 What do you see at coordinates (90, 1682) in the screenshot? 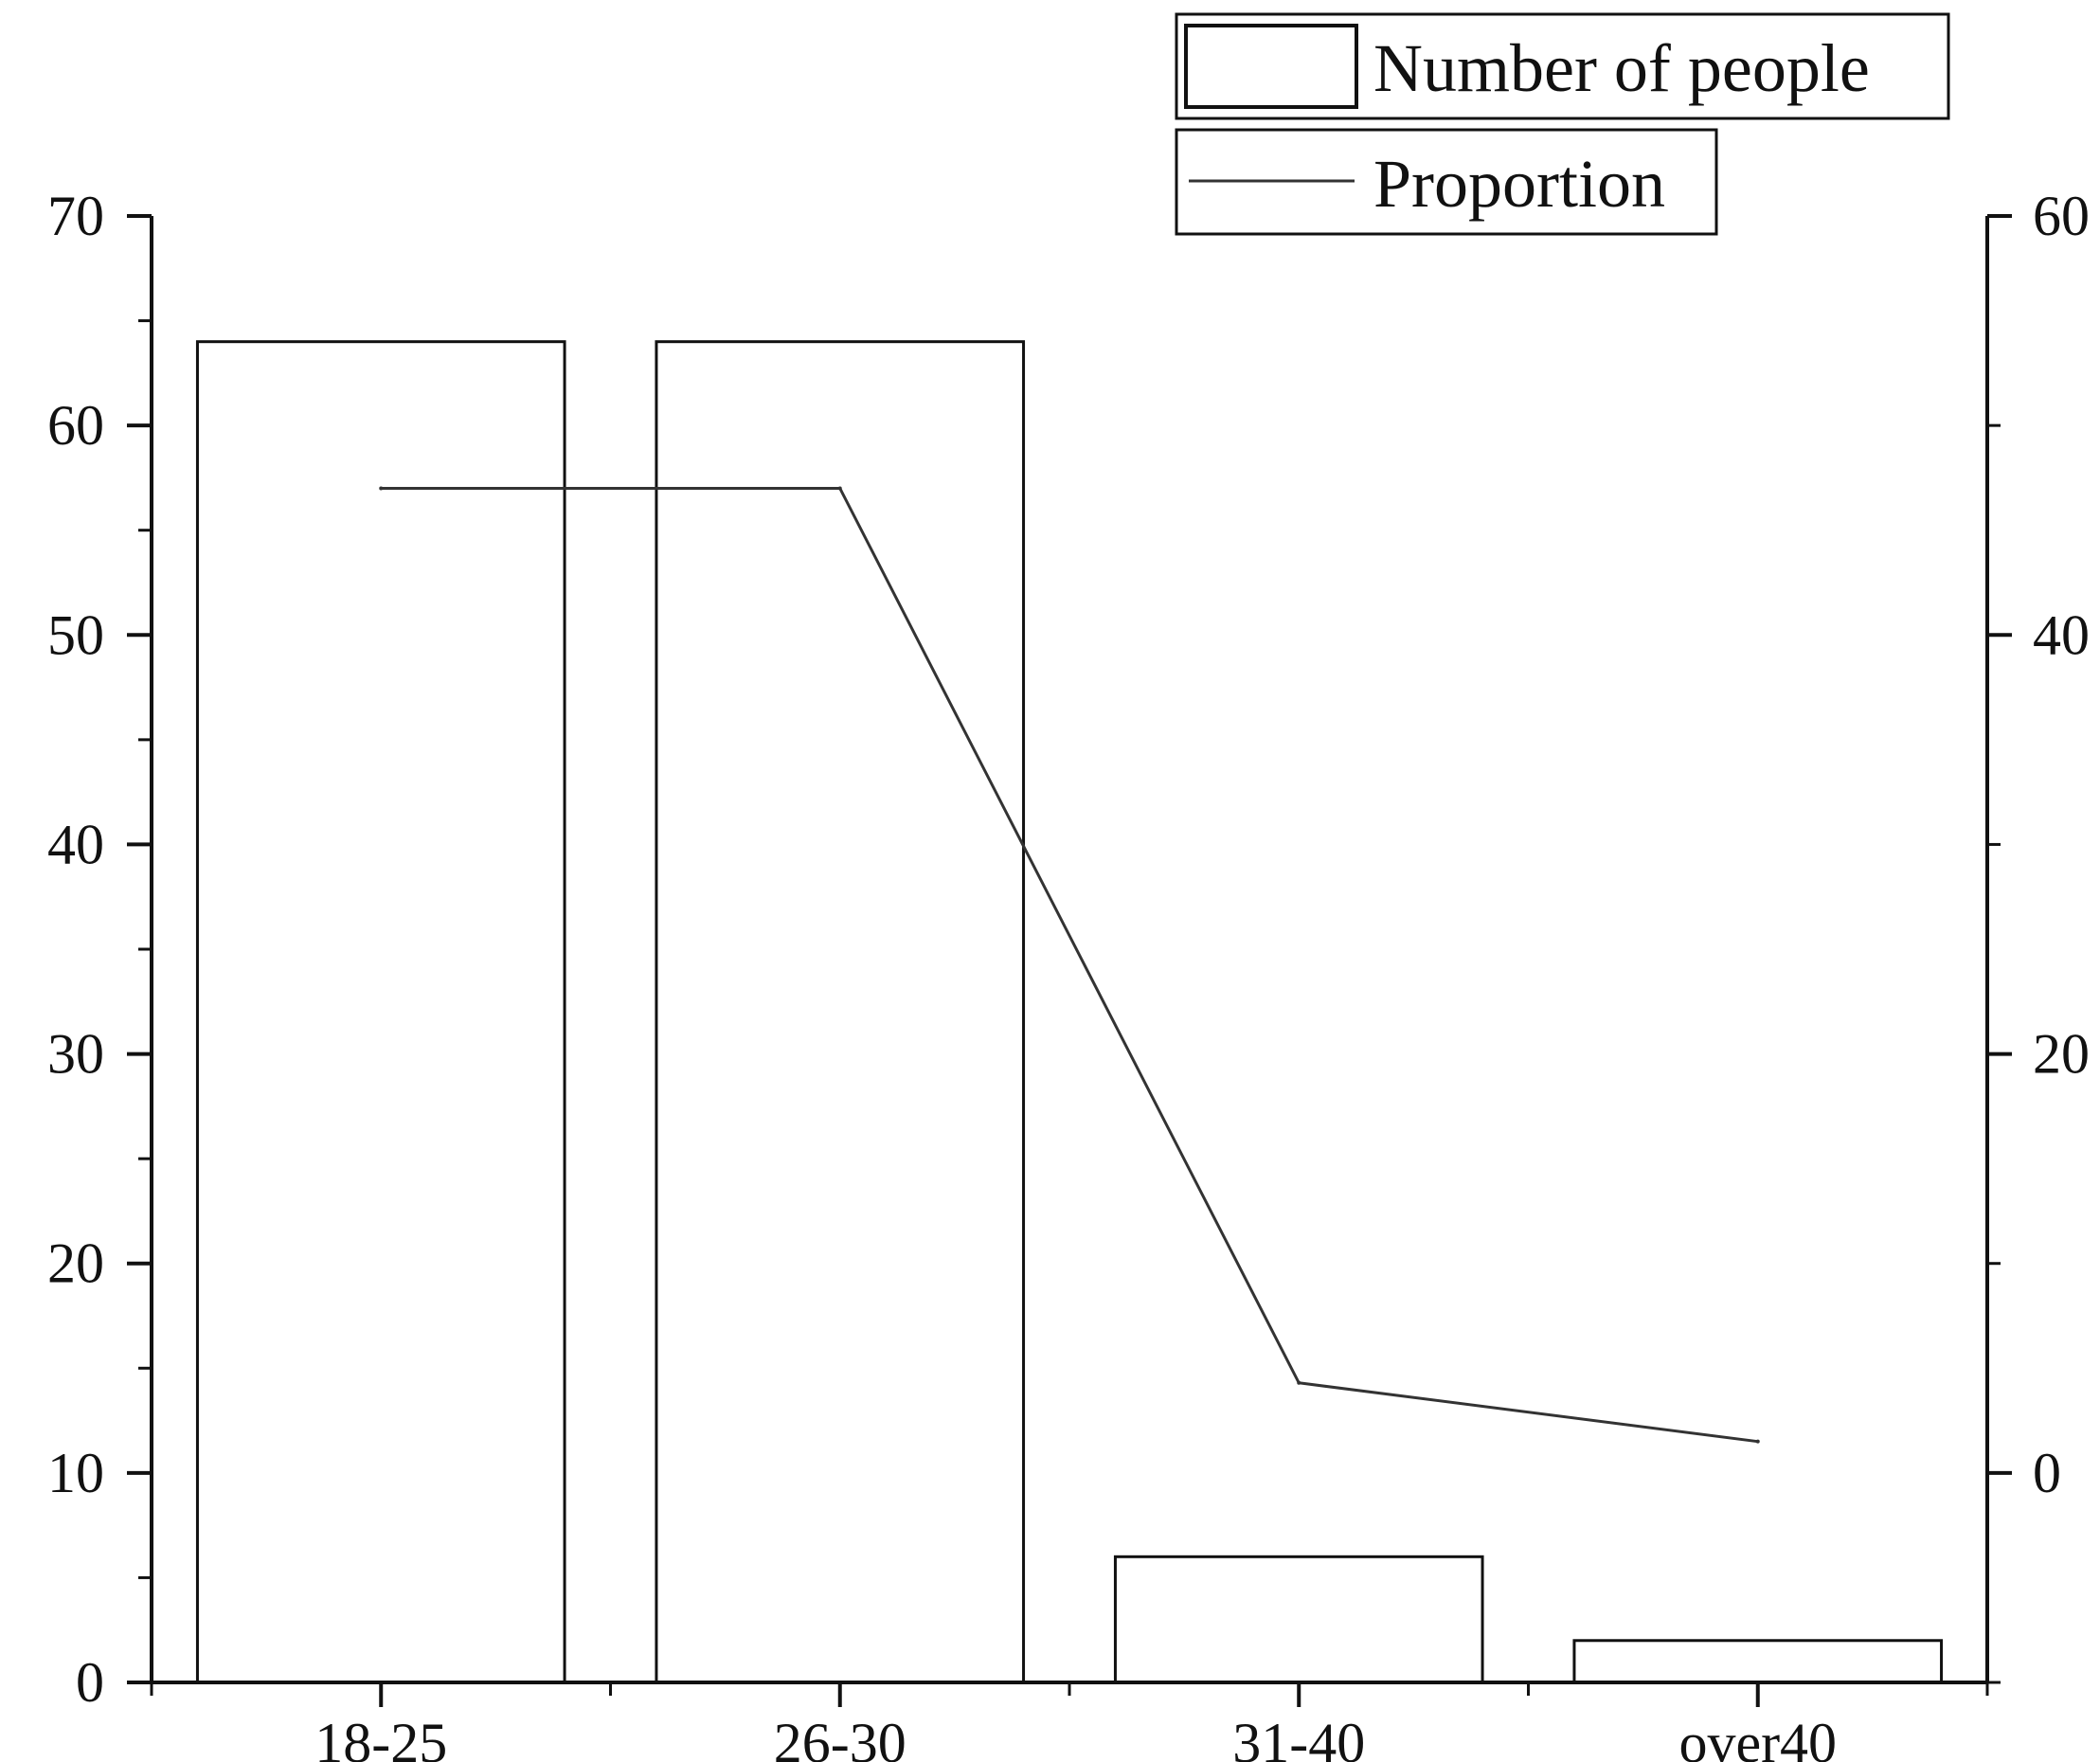
I see `left-y-tick-label: 0` at bounding box center [90, 1682].